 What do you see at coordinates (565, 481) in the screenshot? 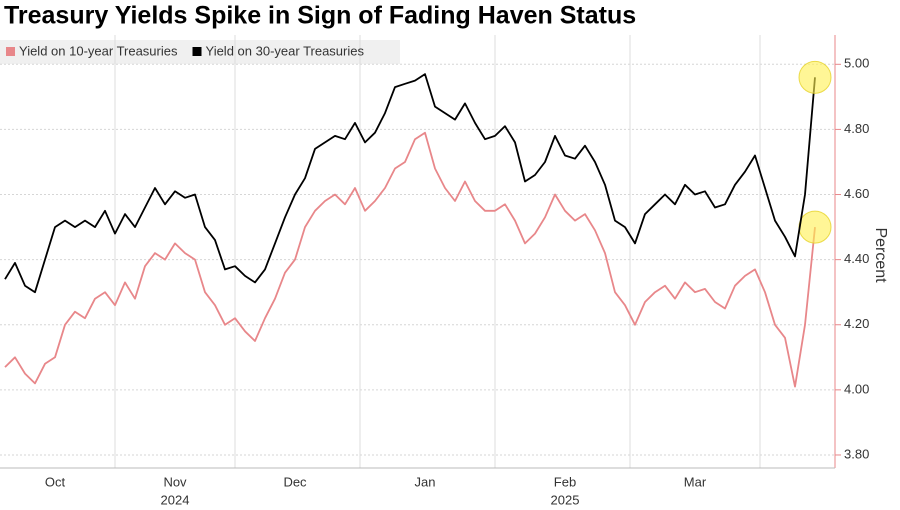
I see `x-tick-label: Feb` at bounding box center [565, 481].